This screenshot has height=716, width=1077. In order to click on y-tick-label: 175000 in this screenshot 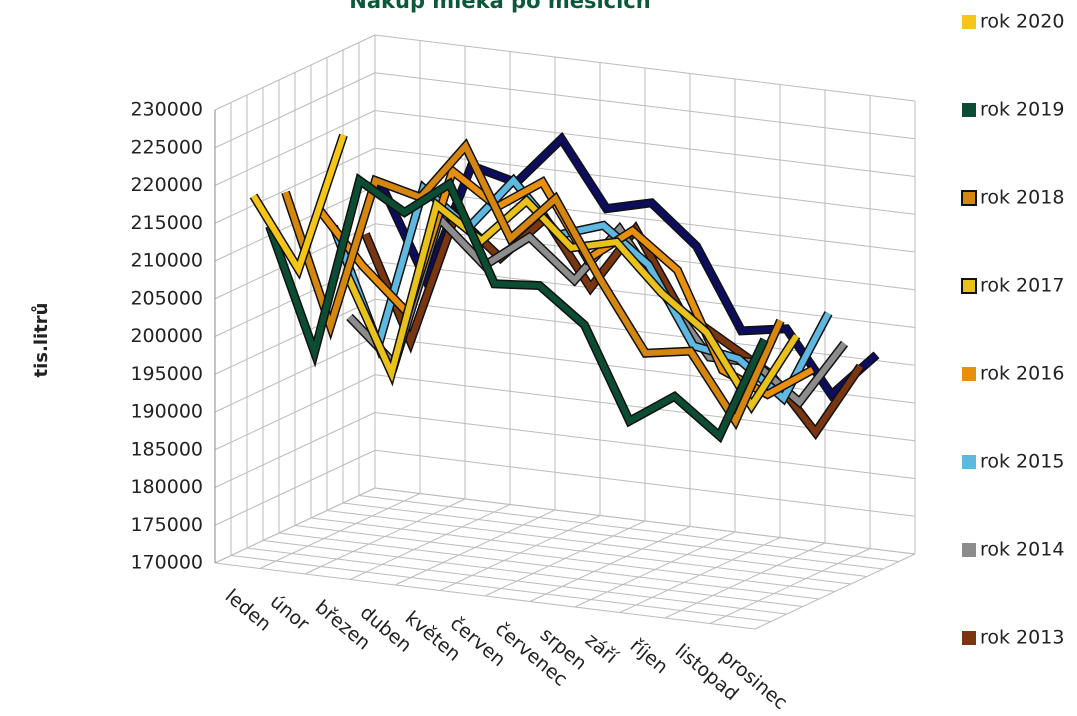, I will do `click(166, 525)`.